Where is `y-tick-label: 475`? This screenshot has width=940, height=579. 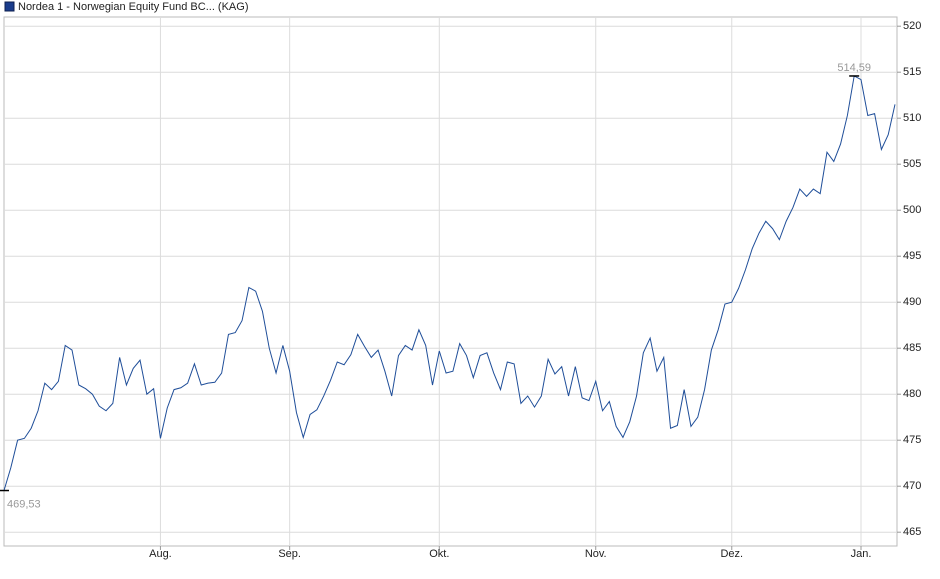 y-tick-label: 475 is located at coordinates (912, 440).